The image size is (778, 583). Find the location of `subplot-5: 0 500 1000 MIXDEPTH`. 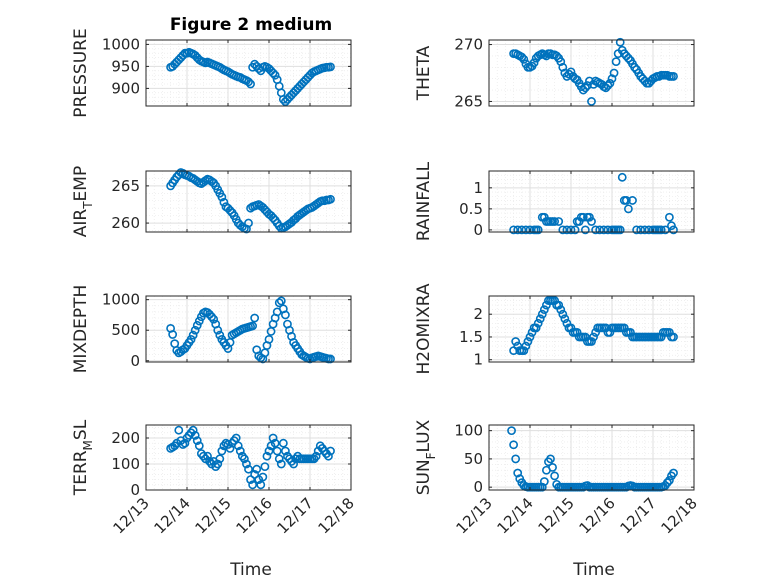

subplot-5: 0 500 1000 MIXDEPTH is located at coordinates (211, 329).